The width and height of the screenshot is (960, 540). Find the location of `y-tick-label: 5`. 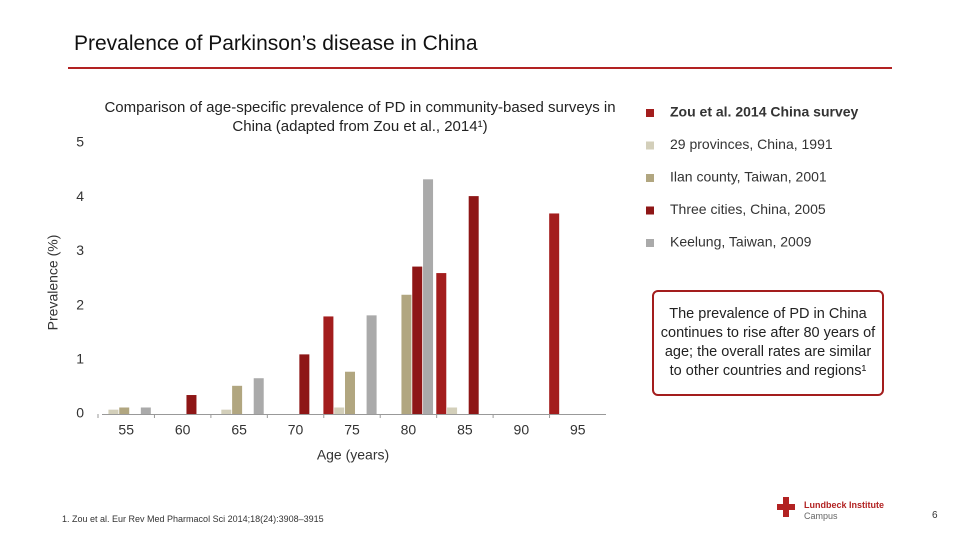

y-tick-label: 5 is located at coordinates (80, 142).